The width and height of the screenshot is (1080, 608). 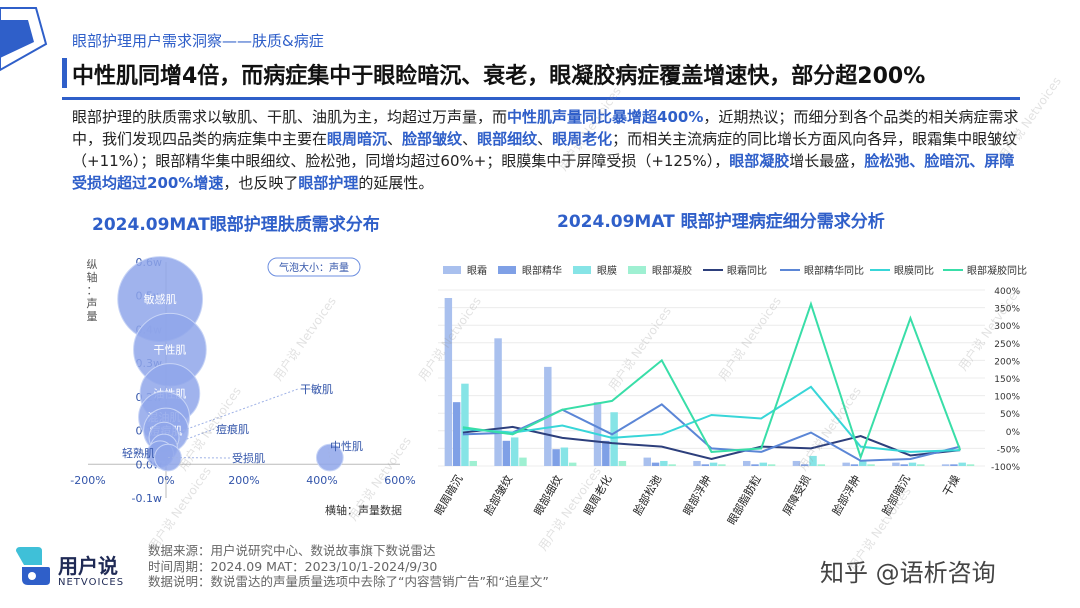 I want to click on x-tick-label: 200%, so click(x=243, y=480).